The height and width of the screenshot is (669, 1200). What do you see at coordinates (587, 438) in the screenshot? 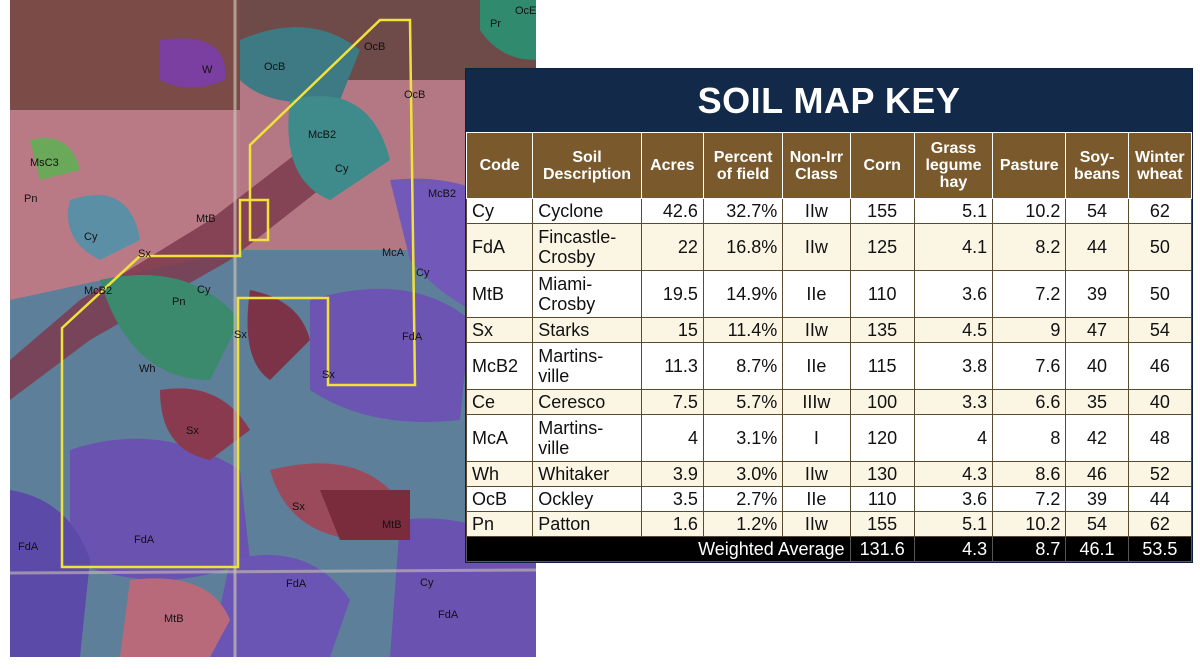
I see `soil-description: Martins-ville` at bounding box center [587, 438].